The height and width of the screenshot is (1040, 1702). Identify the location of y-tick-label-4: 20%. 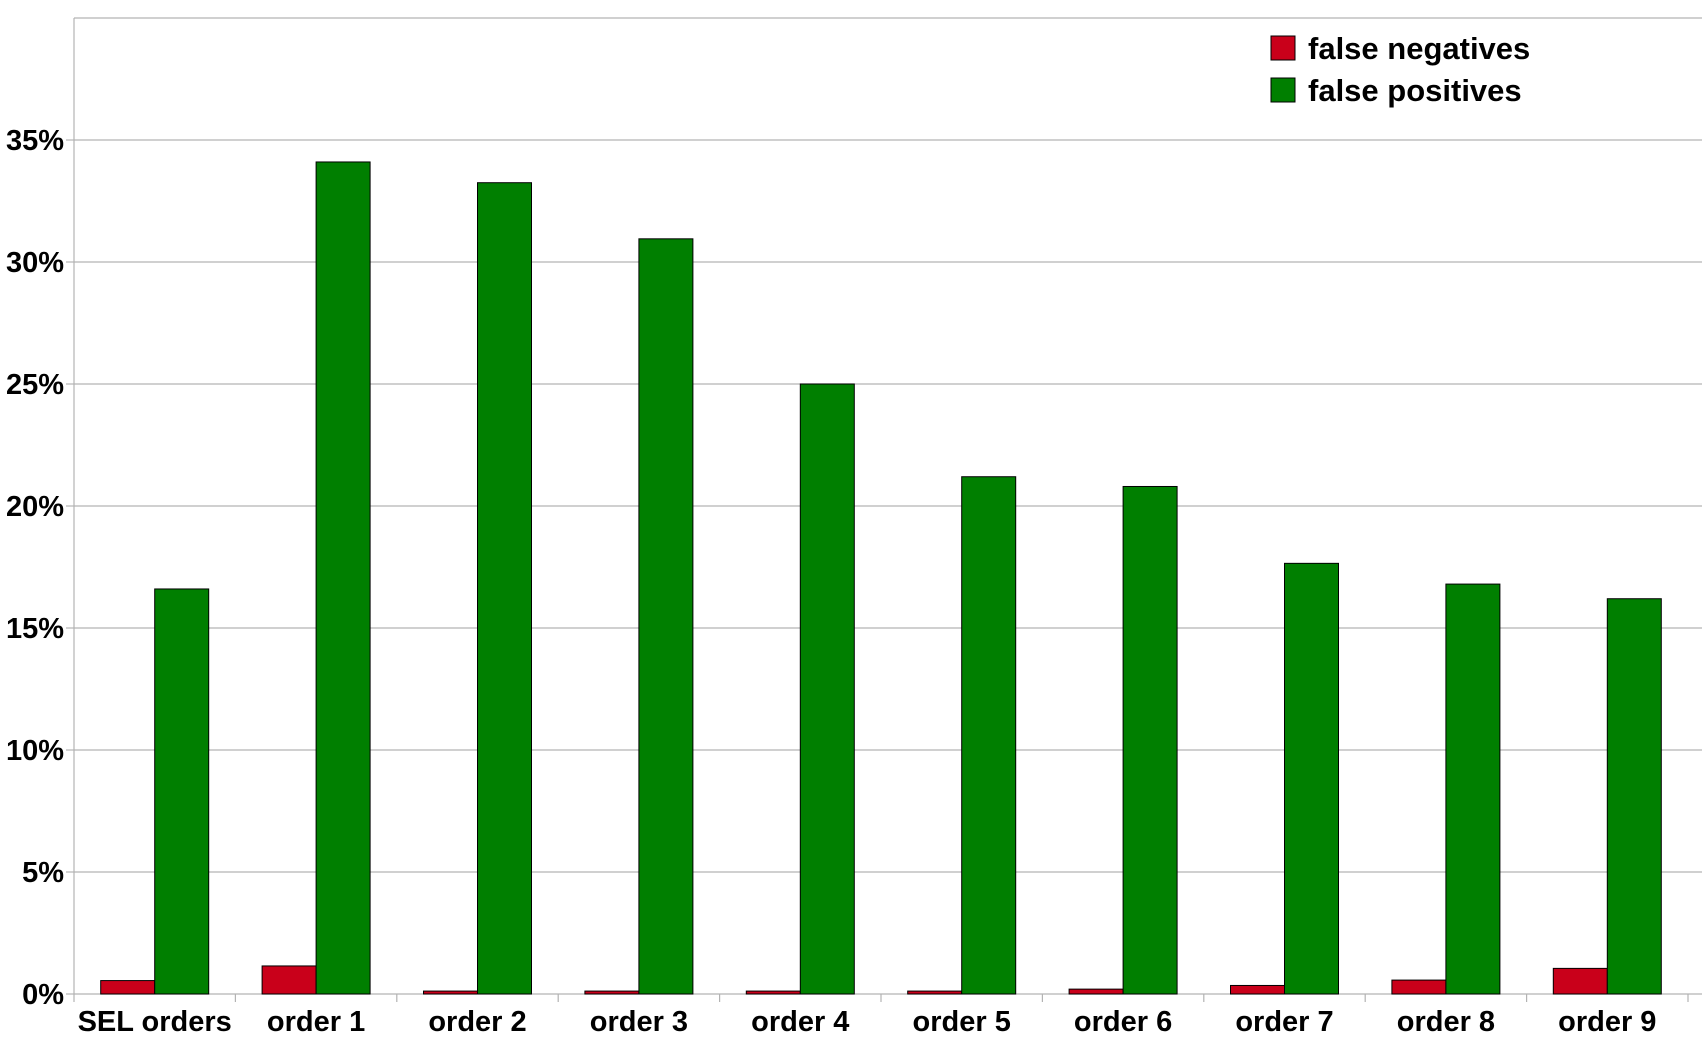
(35, 507).